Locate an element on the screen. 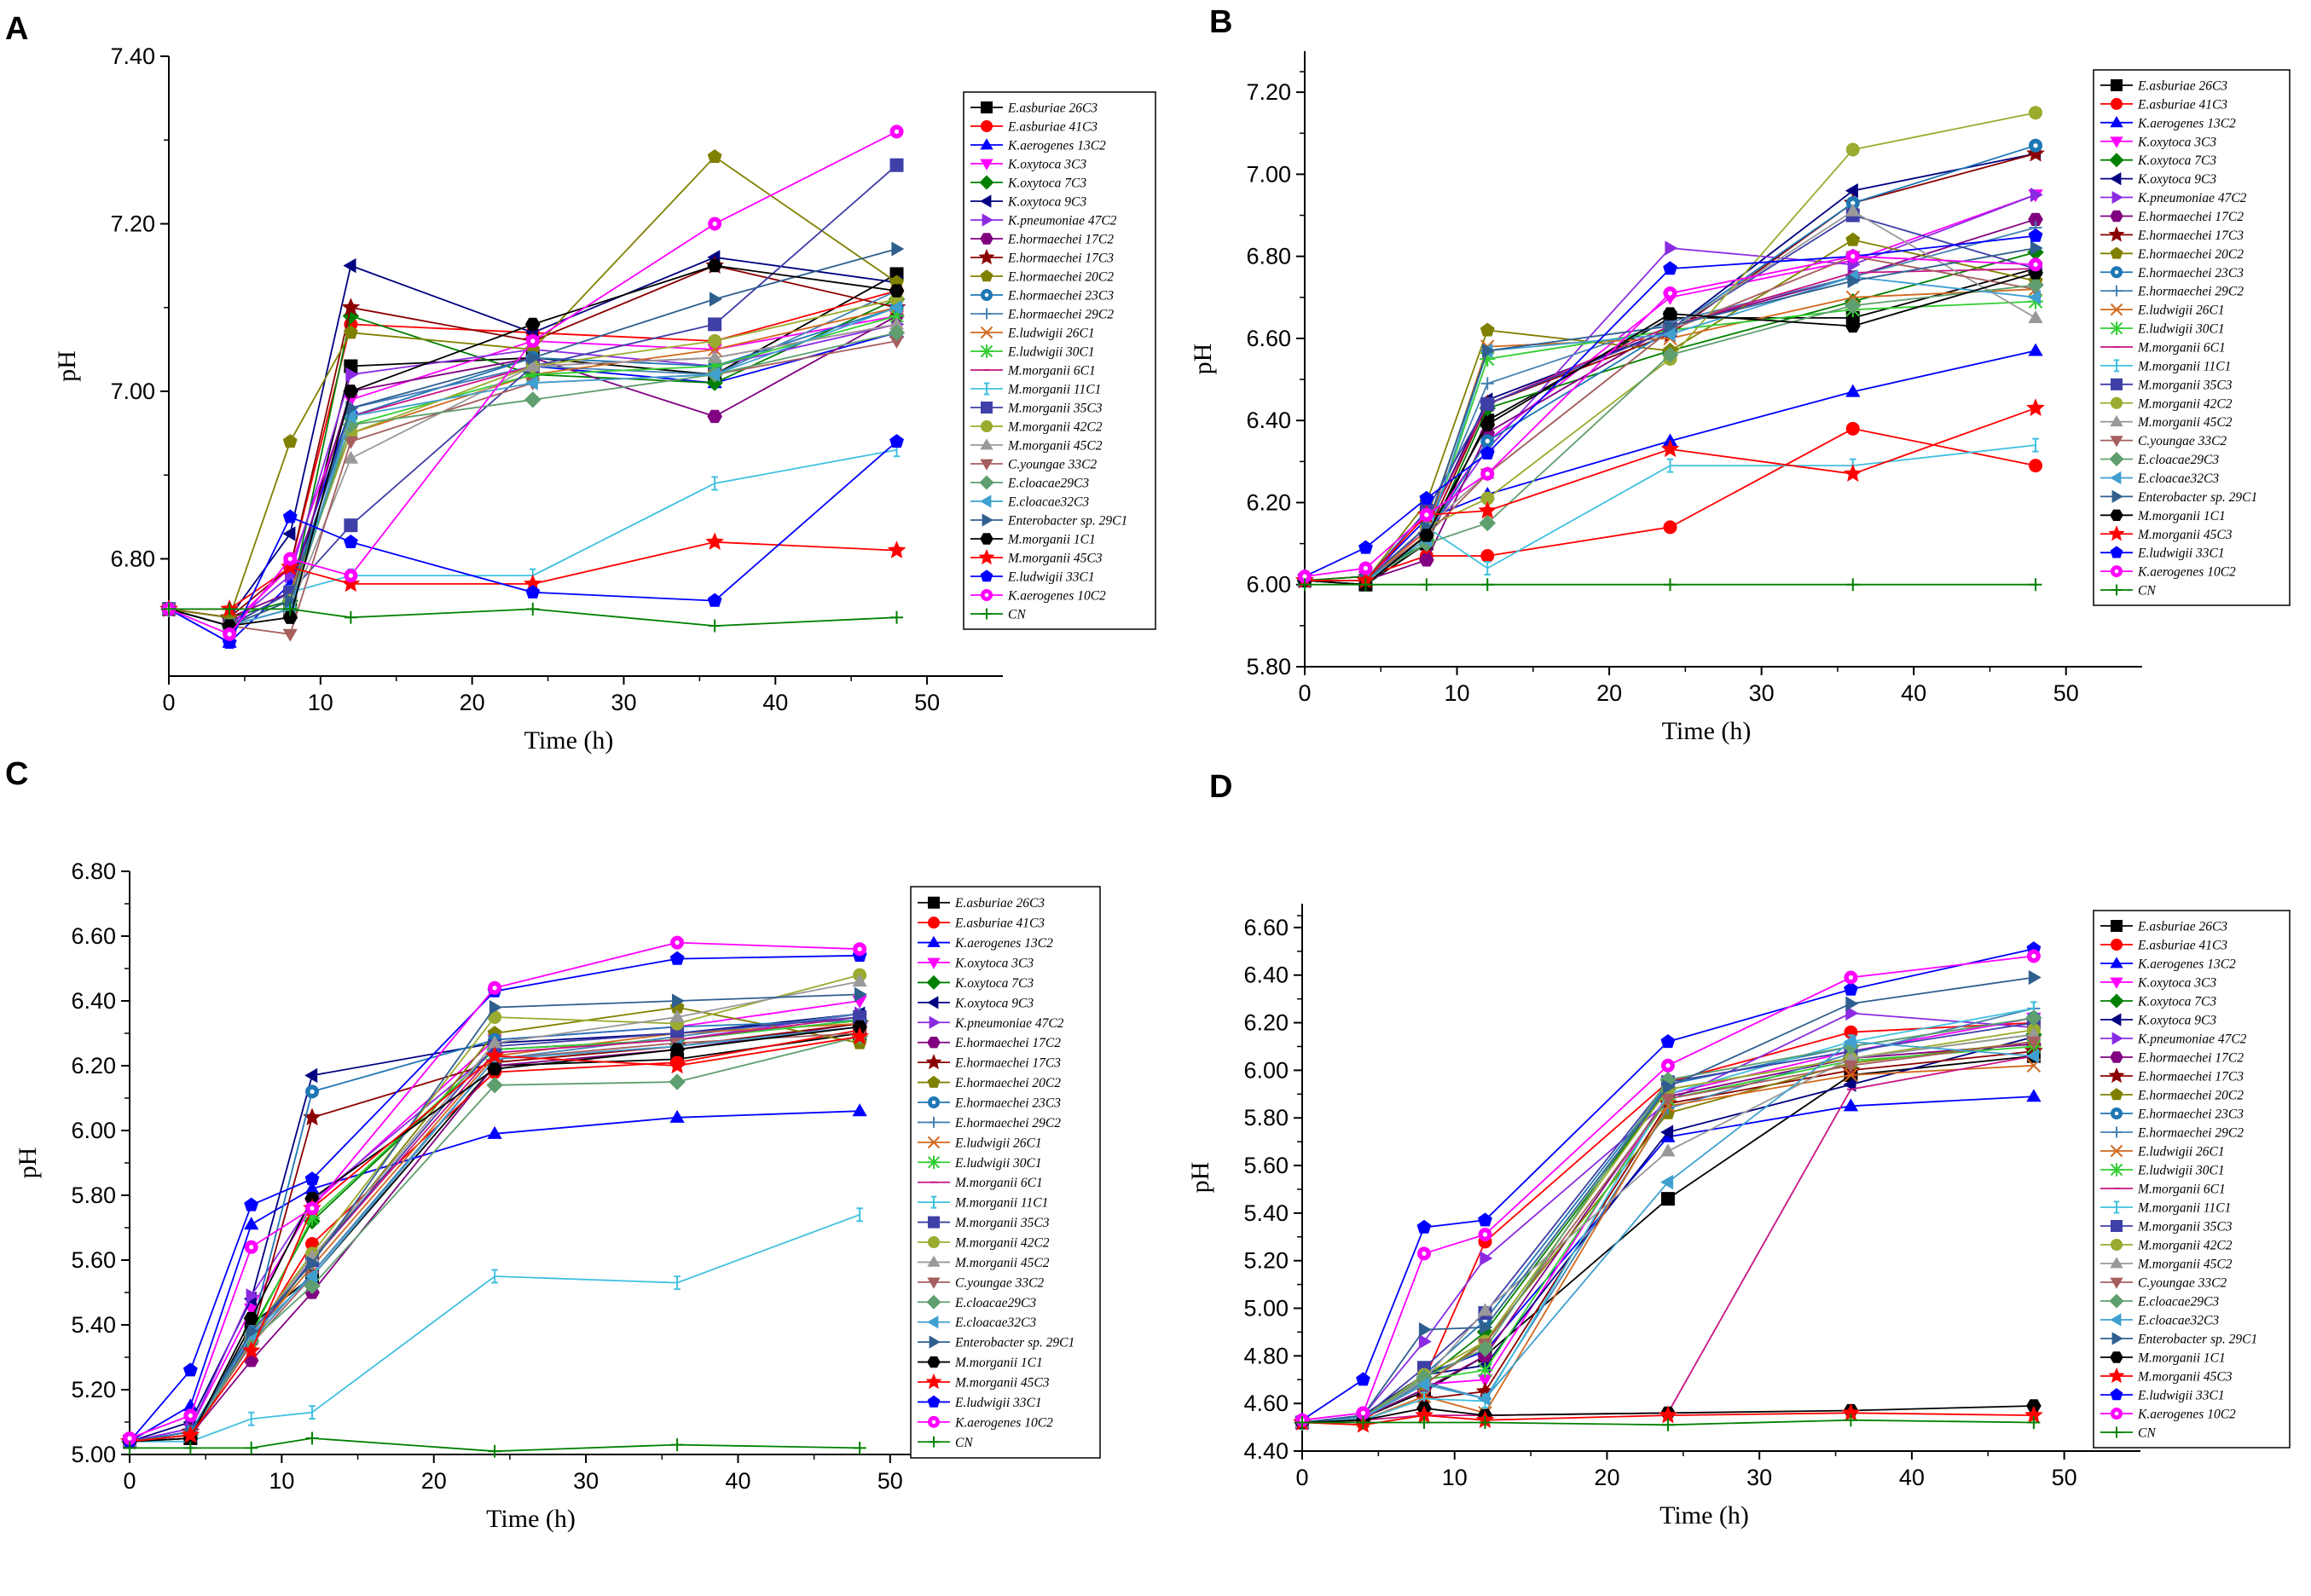 This screenshot has height=1596, width=2311. y-tick-label-c: 6.20 is located at coordinates (94, 1065).